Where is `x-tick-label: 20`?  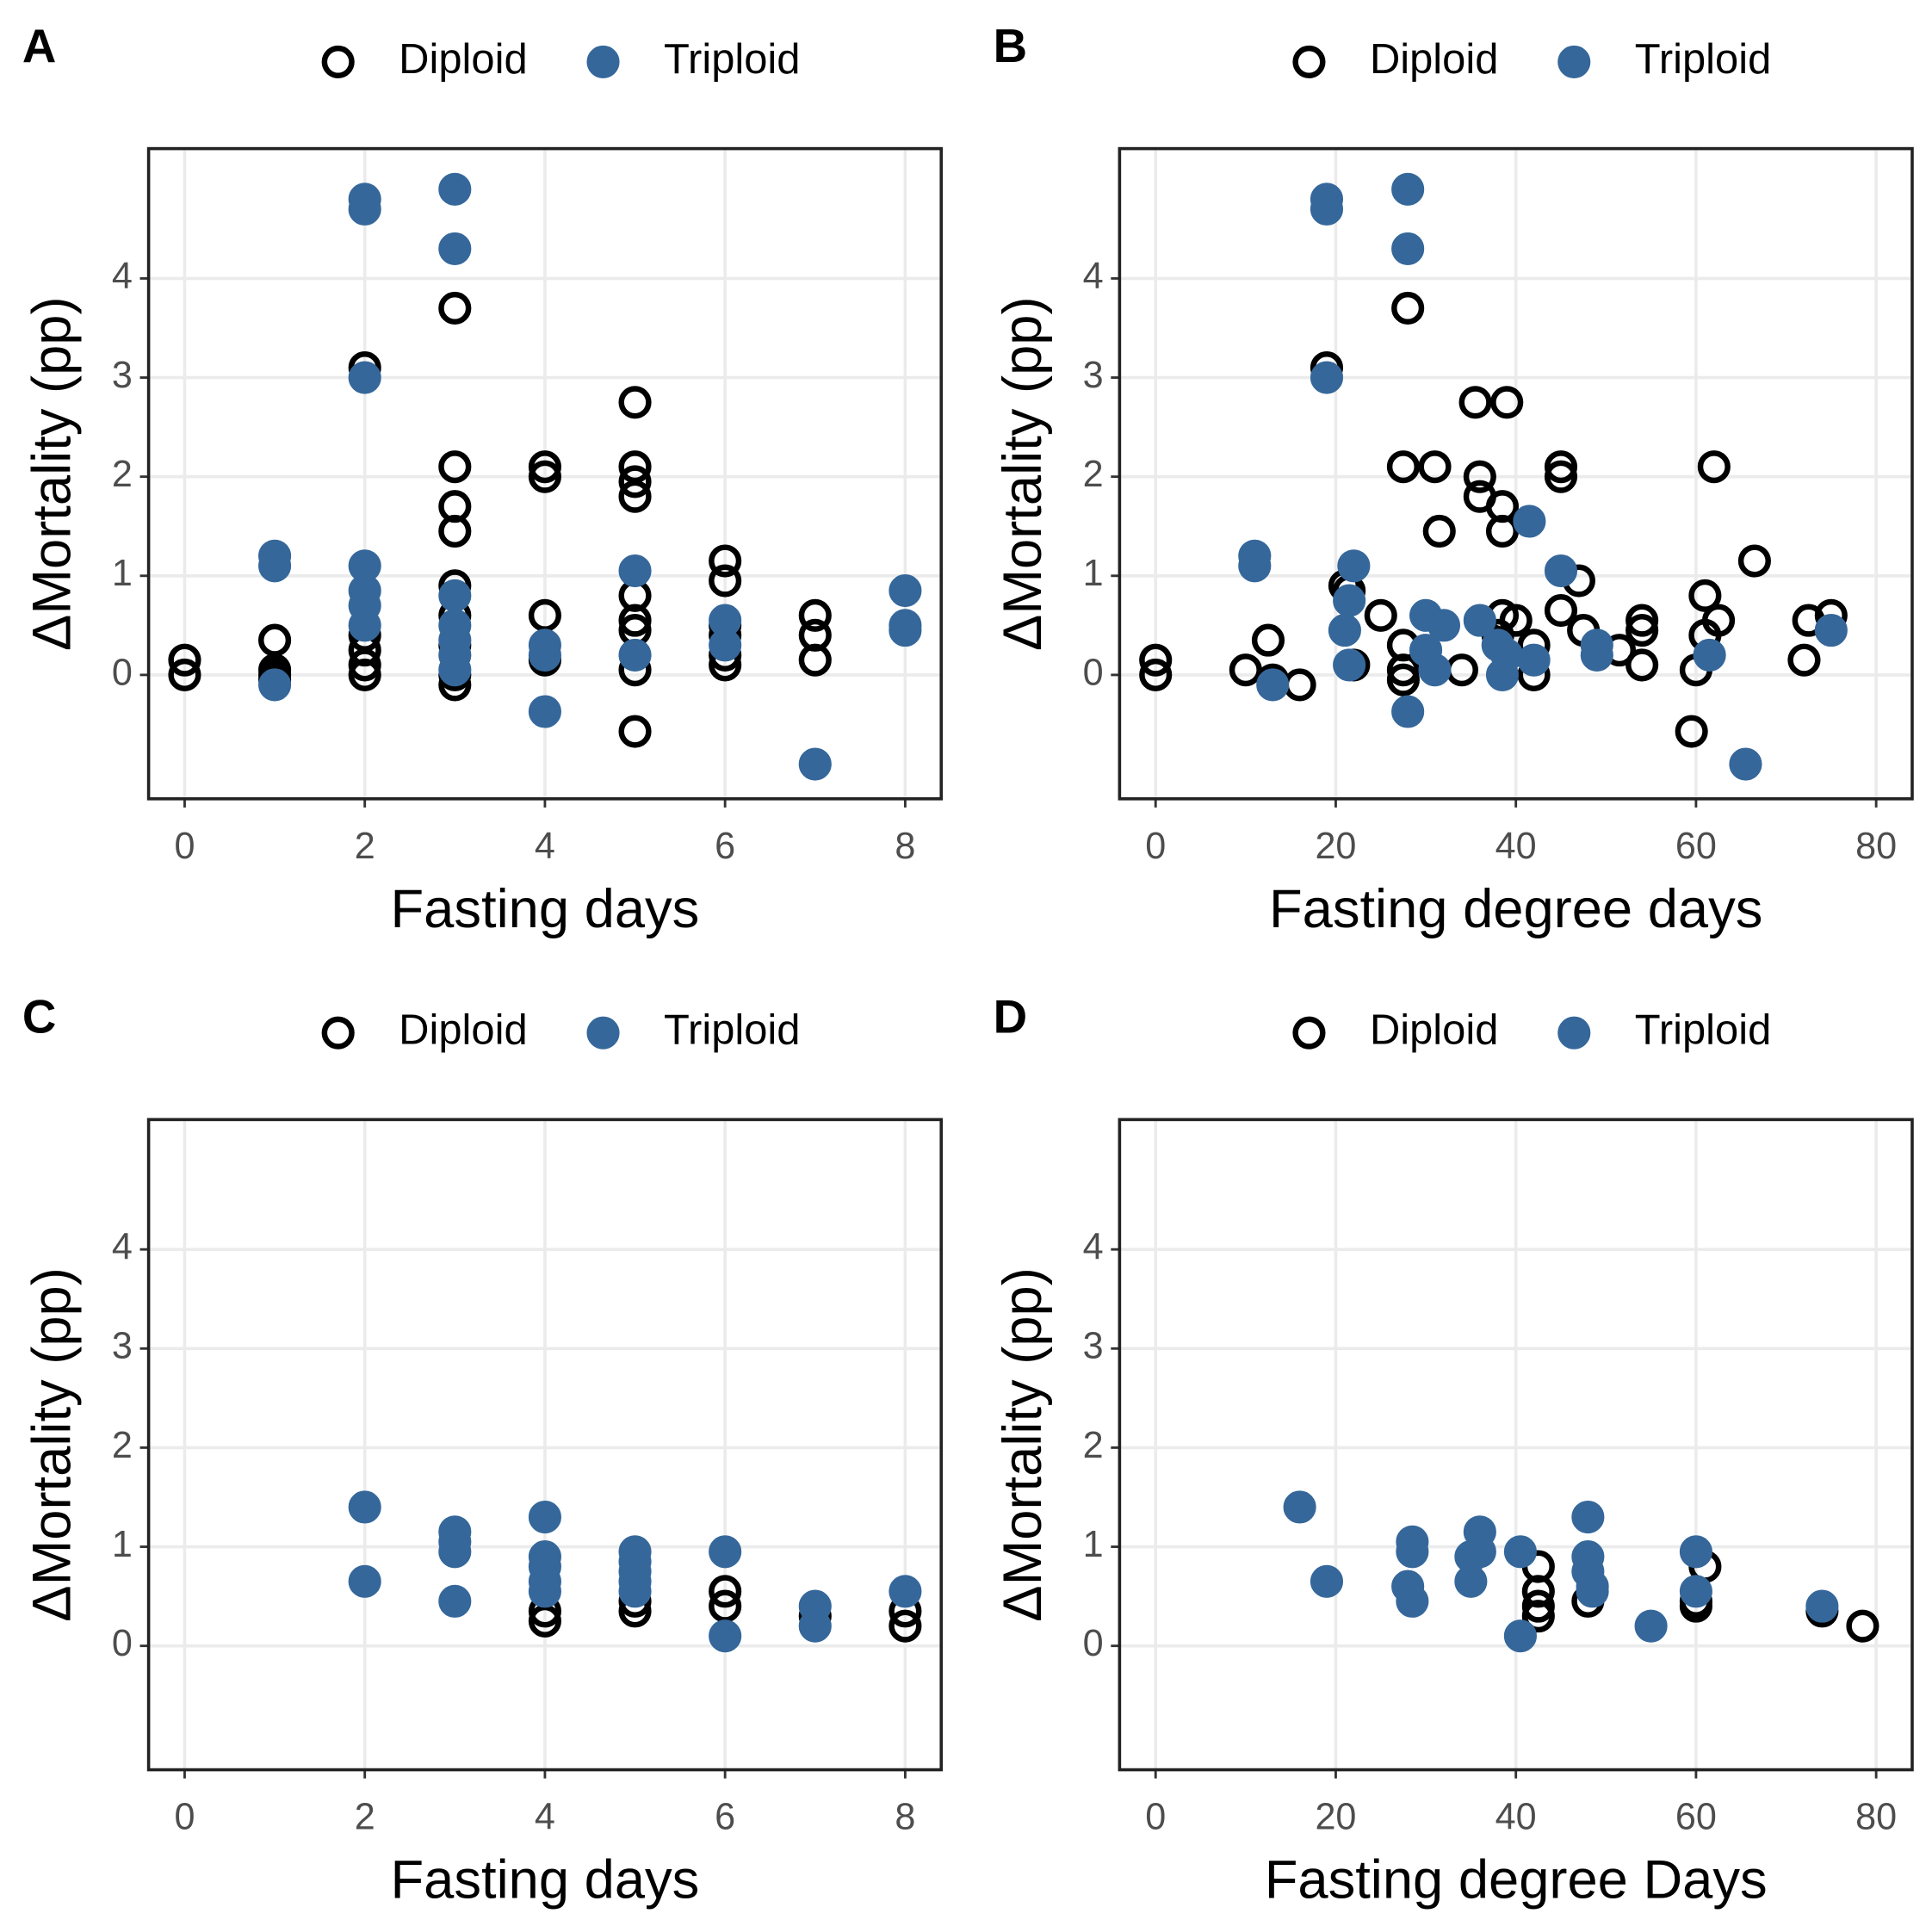
x-tick-label: 20 is located at coordinates (1335, 846).